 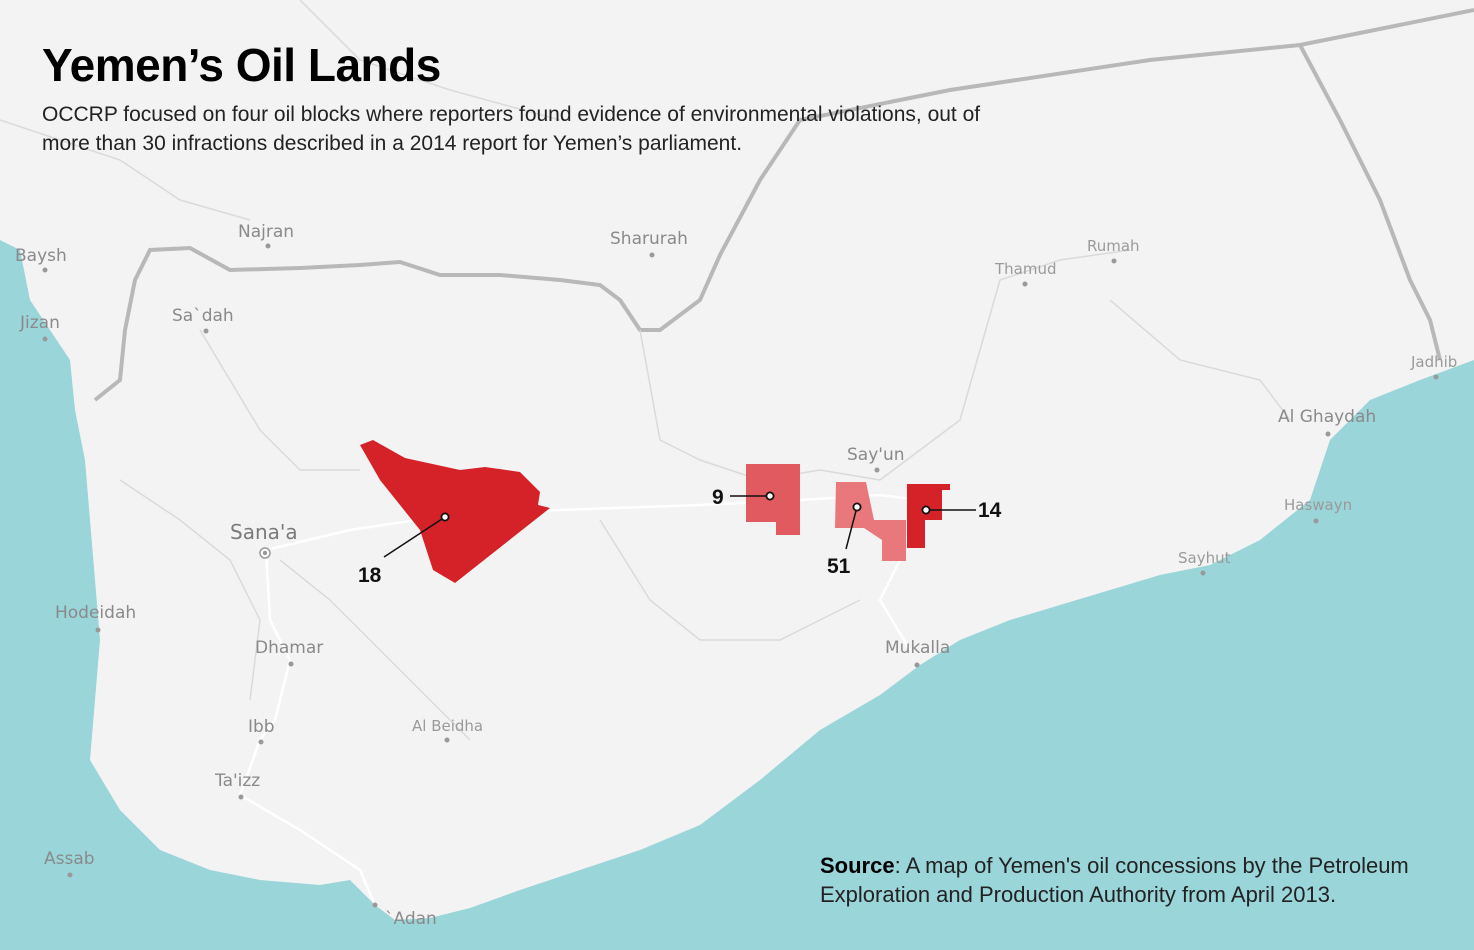 I want to click on place-haswayn: Haswayn, so click(x=1318, y=505).